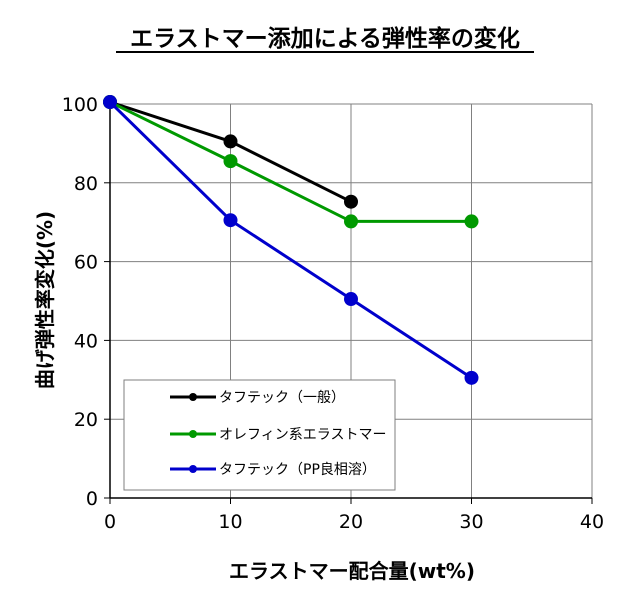  What do you see at coordinates (86, 341) in the screenshot?
I see `y-tick-label: 40` at bounding box center [86, 341].